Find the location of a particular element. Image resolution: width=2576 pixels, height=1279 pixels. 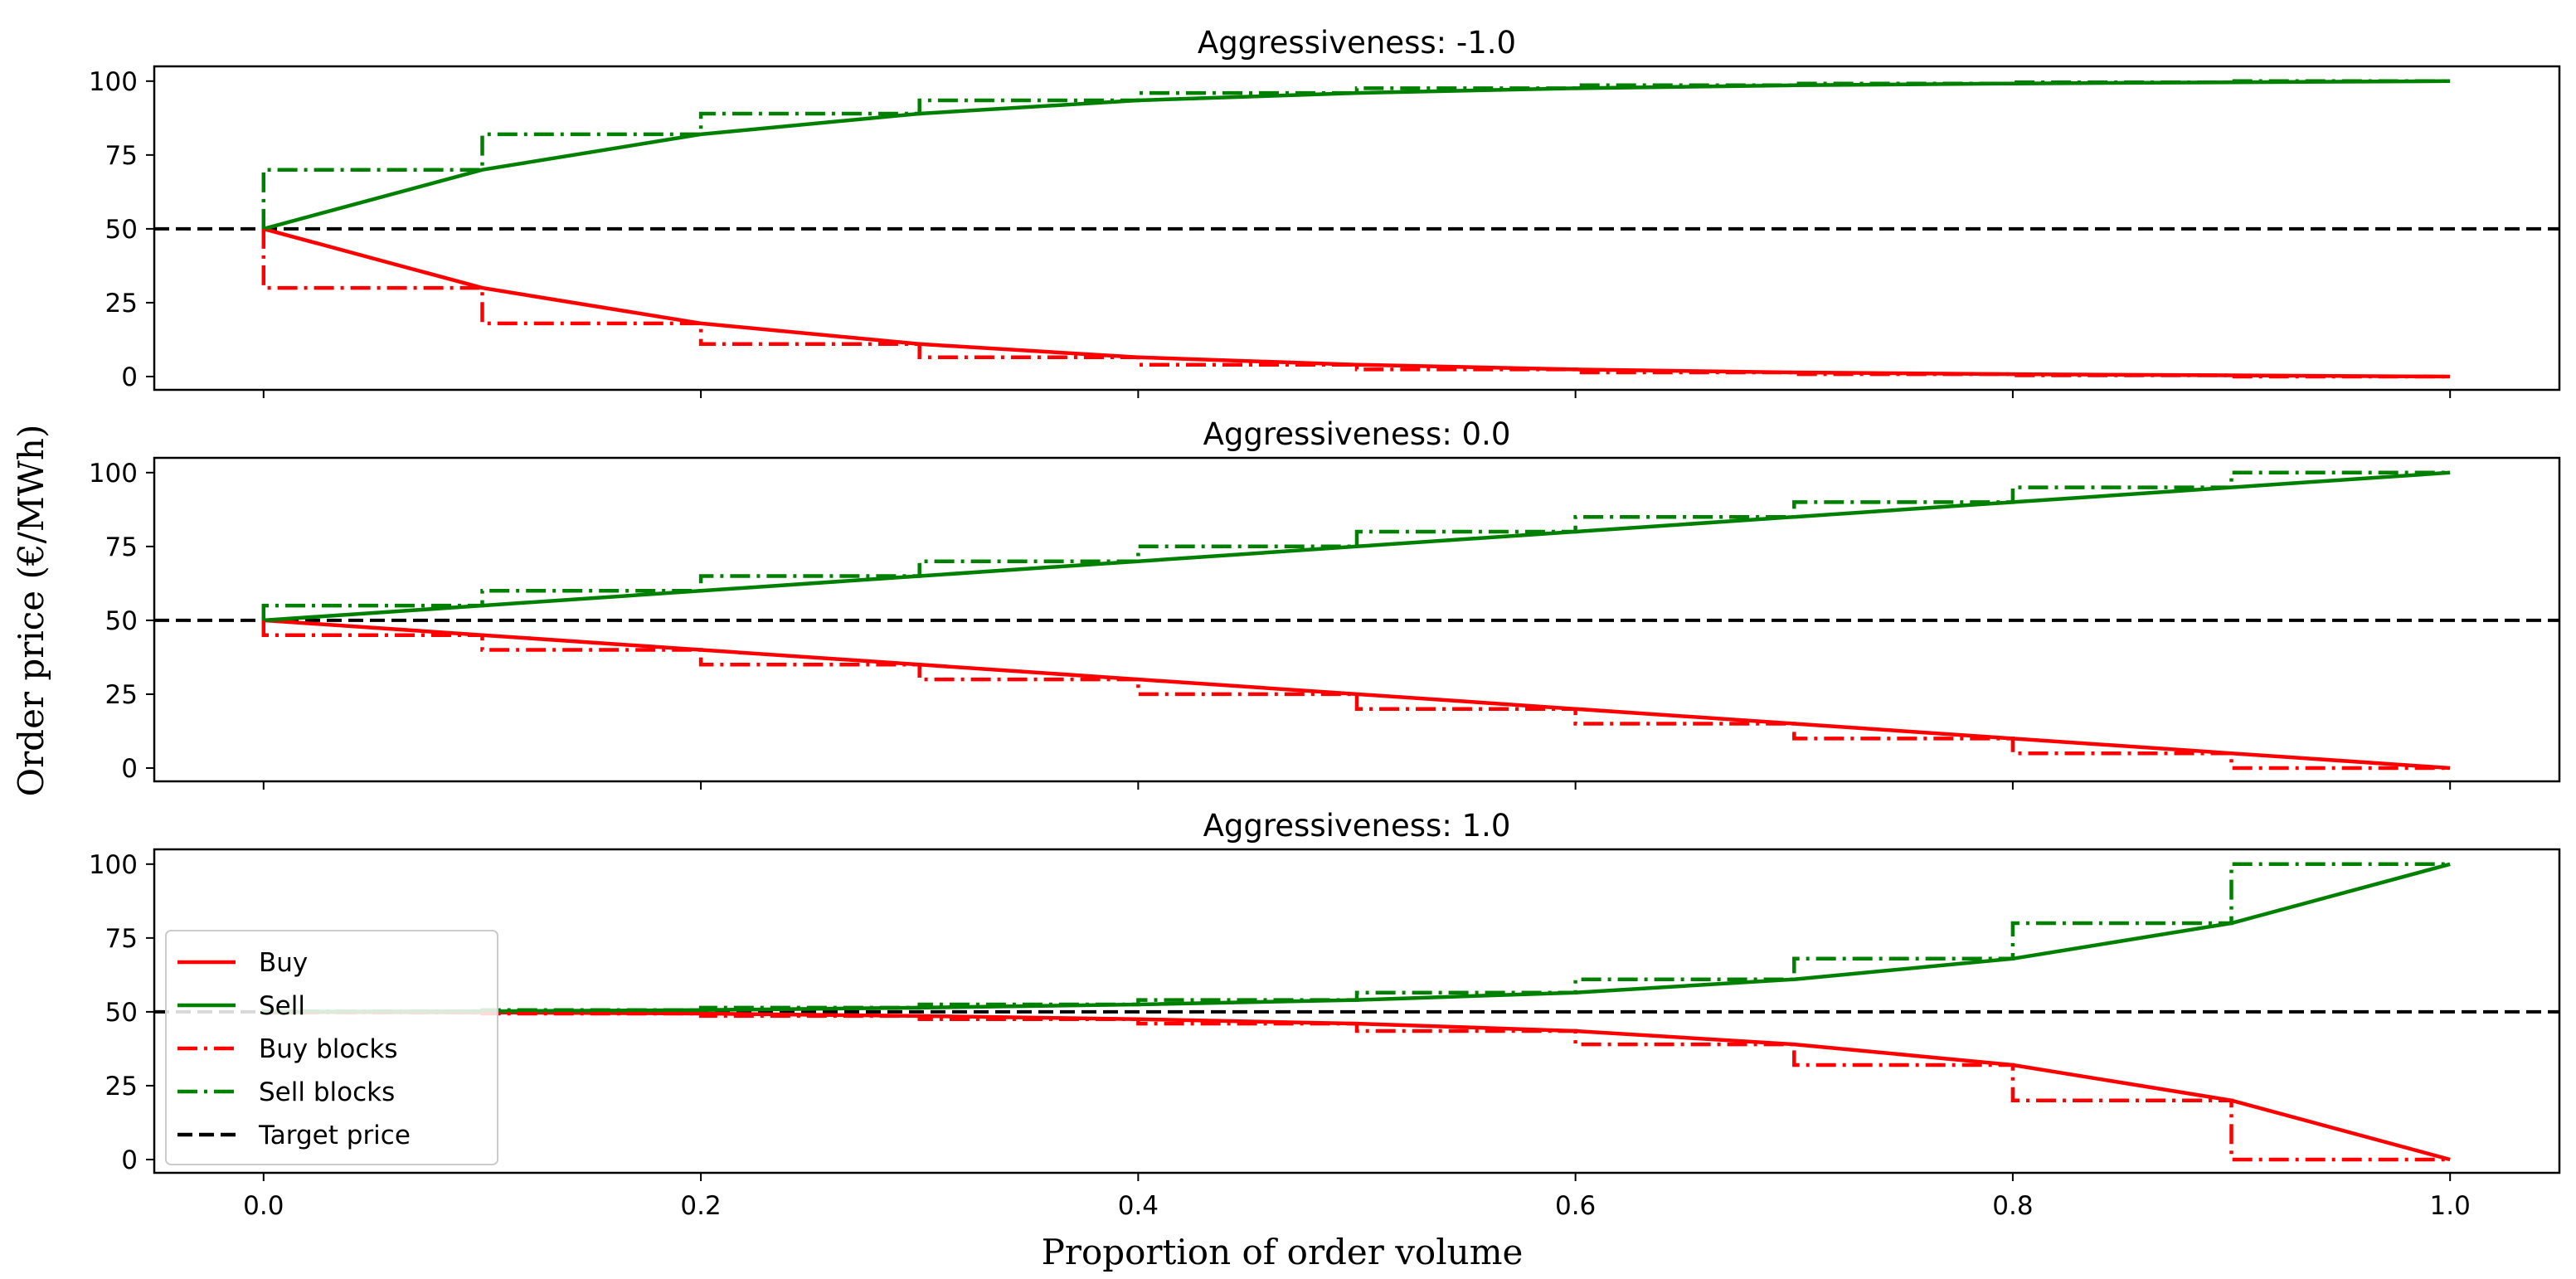

x-tick-label: 0.0 is located at coordinates (263, 1206).